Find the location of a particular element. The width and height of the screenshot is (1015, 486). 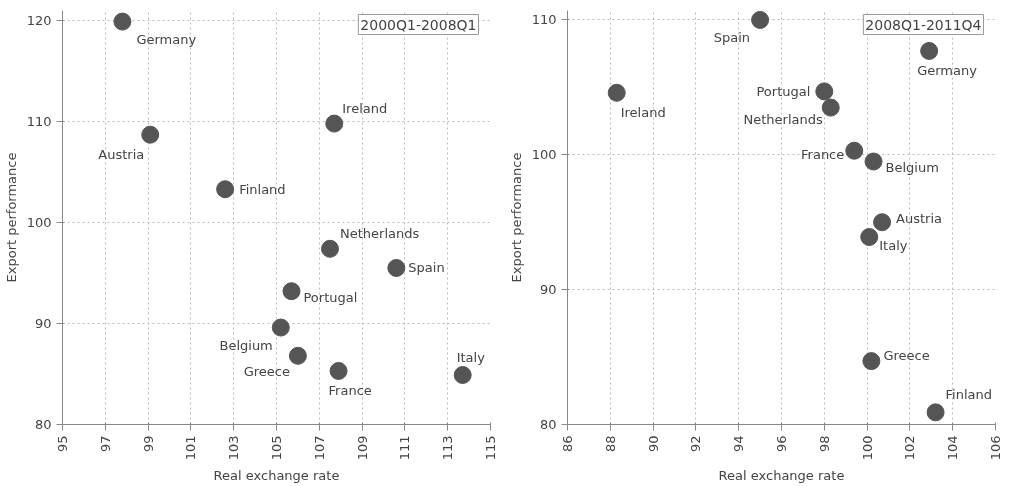

x-tick-label: 94 is located at coordinates (739, 444).